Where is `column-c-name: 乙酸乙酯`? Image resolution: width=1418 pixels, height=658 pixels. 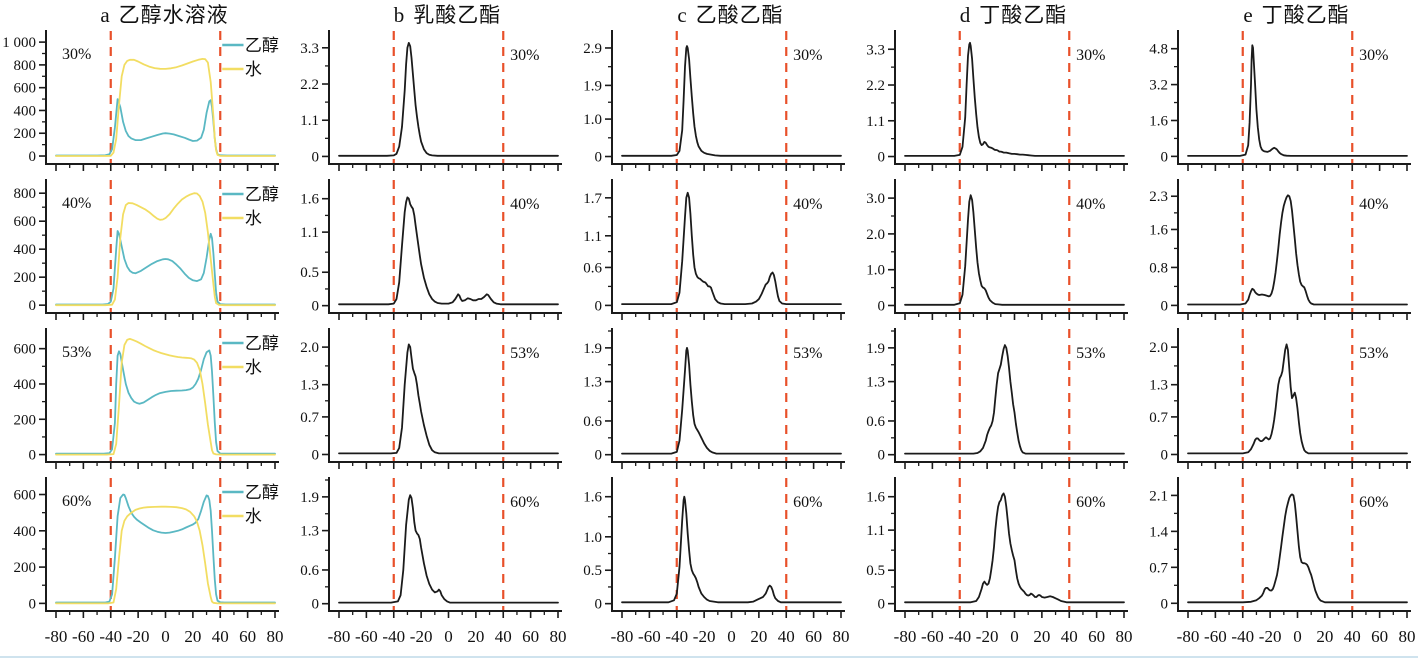
column-c-name: 乙酸乙酯 is located at coordinates (739, 15).